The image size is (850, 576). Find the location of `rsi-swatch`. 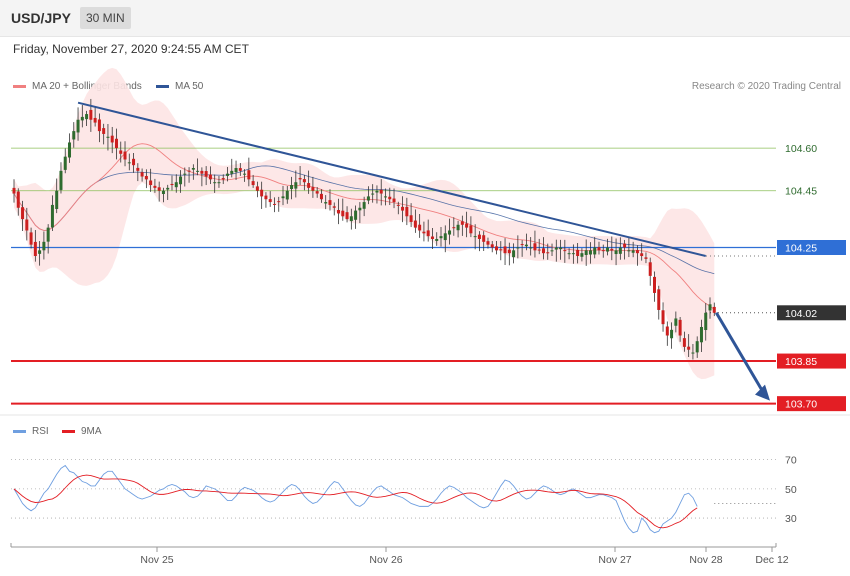

rsi-swatch is located at coordinates (19, 431).